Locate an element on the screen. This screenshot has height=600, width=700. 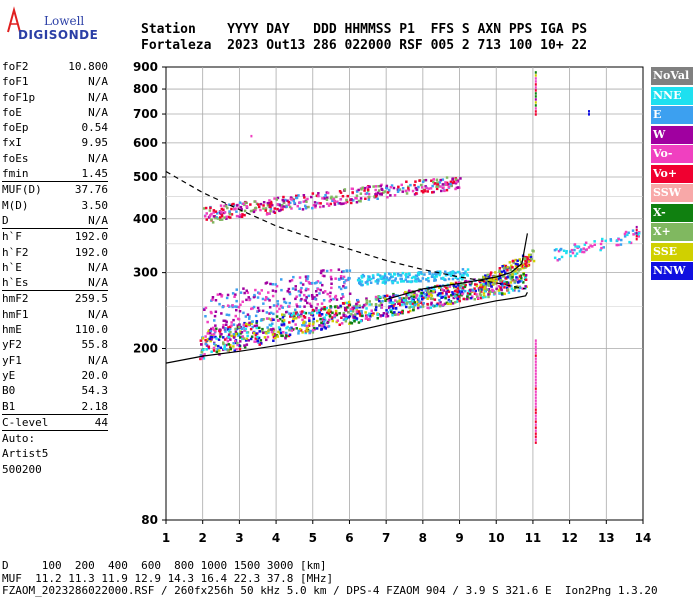
profile-curve is located at coordinates (346, 328).